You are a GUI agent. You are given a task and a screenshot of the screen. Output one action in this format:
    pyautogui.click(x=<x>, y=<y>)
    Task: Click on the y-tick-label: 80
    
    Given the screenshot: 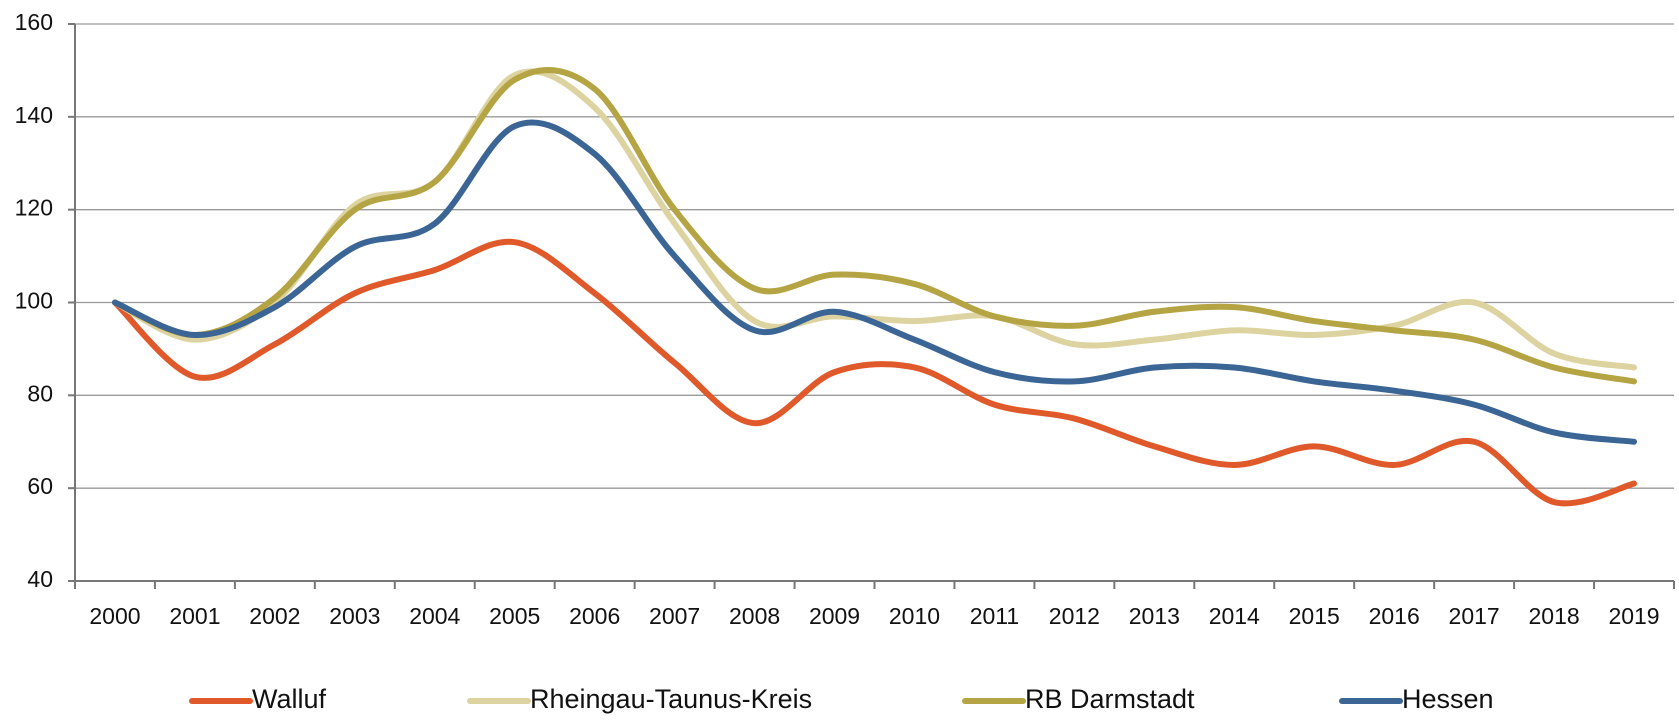 What is the action you would take?
    pyautogui.click(x=40, y=393)
    